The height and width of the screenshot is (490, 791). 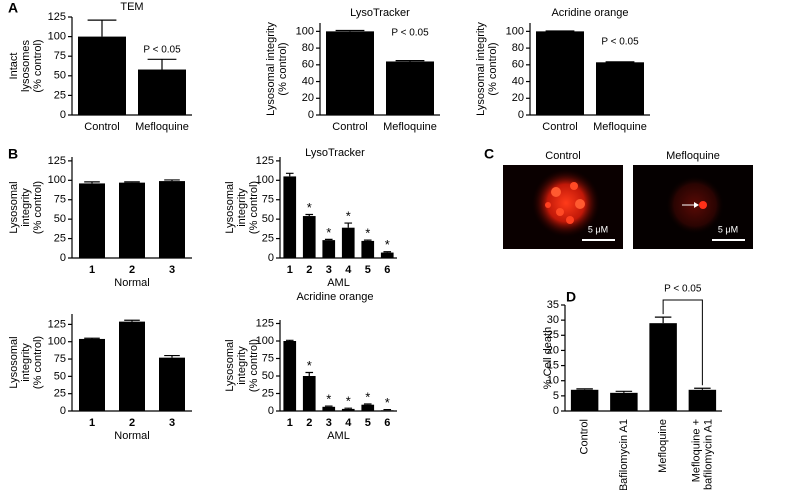 What do you see at coordinates (13, 154) in the screenshot?
I see `panel-letter: B` at bounding box center [13, 154].